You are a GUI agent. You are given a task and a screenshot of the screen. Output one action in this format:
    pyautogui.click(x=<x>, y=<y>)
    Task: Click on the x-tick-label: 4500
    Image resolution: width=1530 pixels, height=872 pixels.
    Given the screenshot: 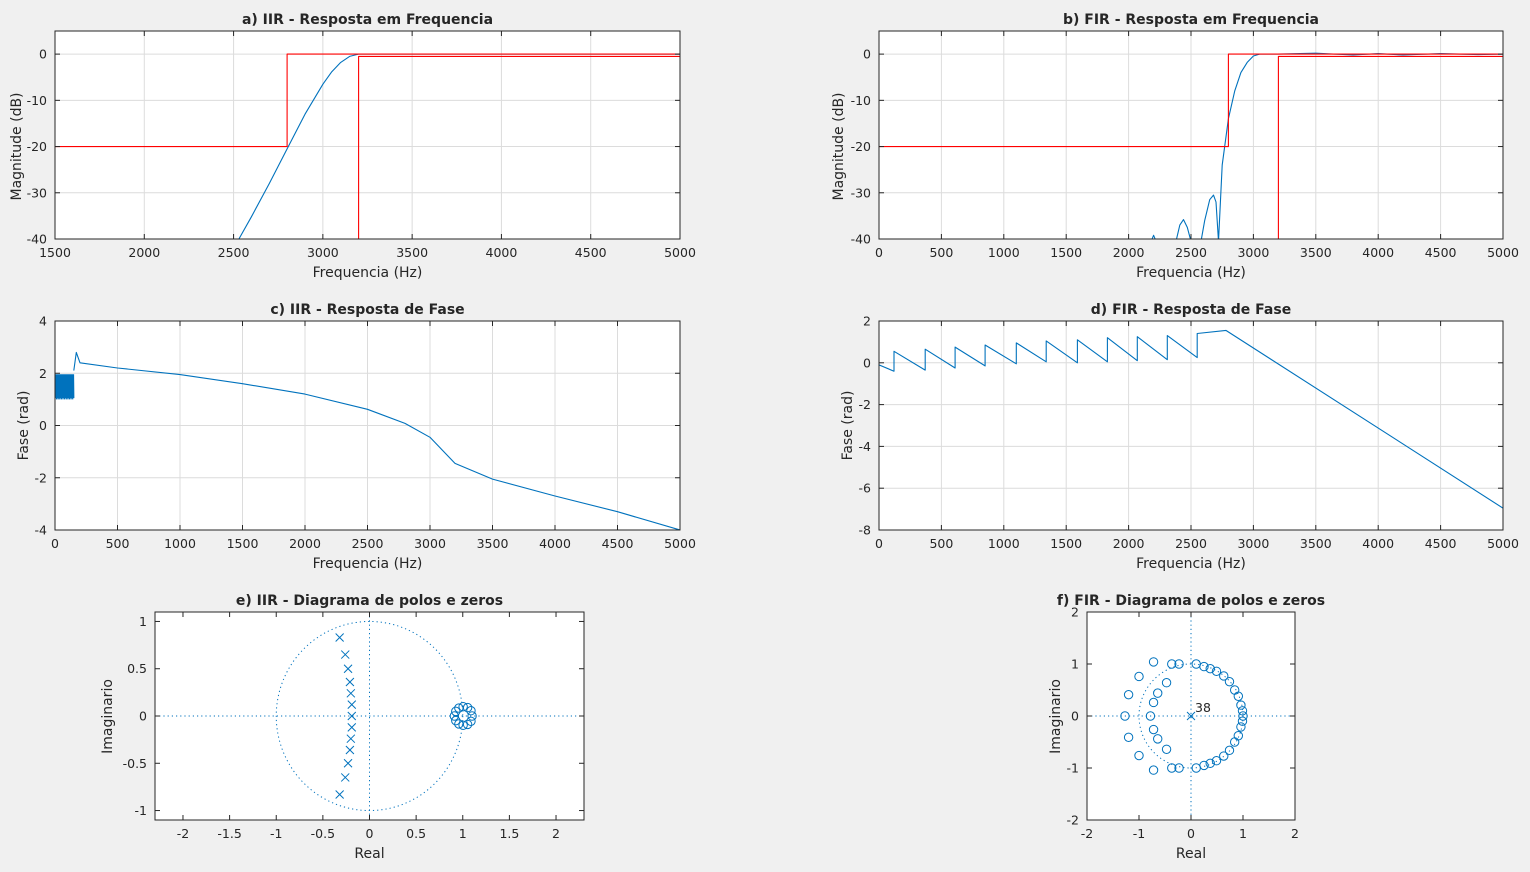 What is the action you would take?
    pyautogui.click(x=1441, y=543)
    